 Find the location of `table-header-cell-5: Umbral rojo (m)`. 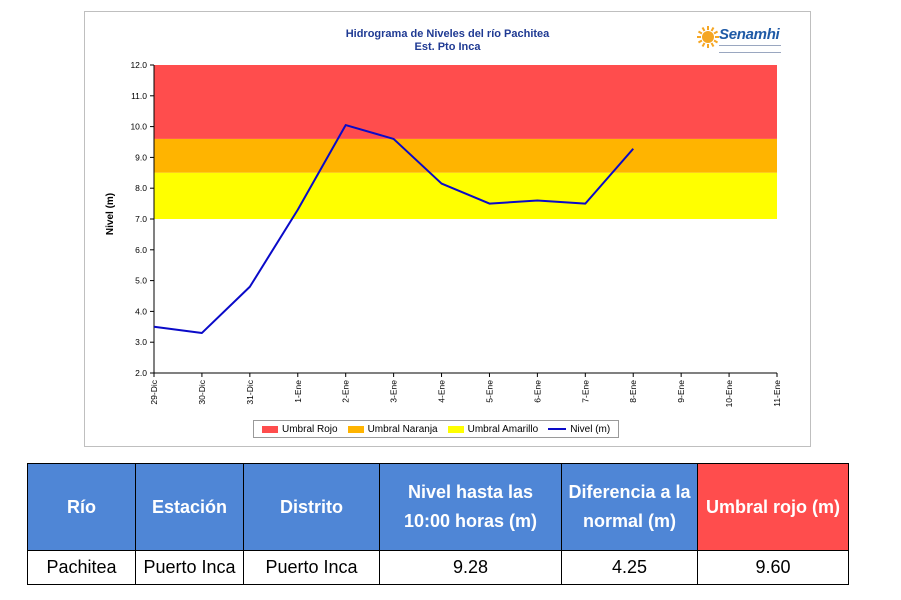

table-header-cell-5: Umbral rojo (m) is located at coordinates (773, 507).